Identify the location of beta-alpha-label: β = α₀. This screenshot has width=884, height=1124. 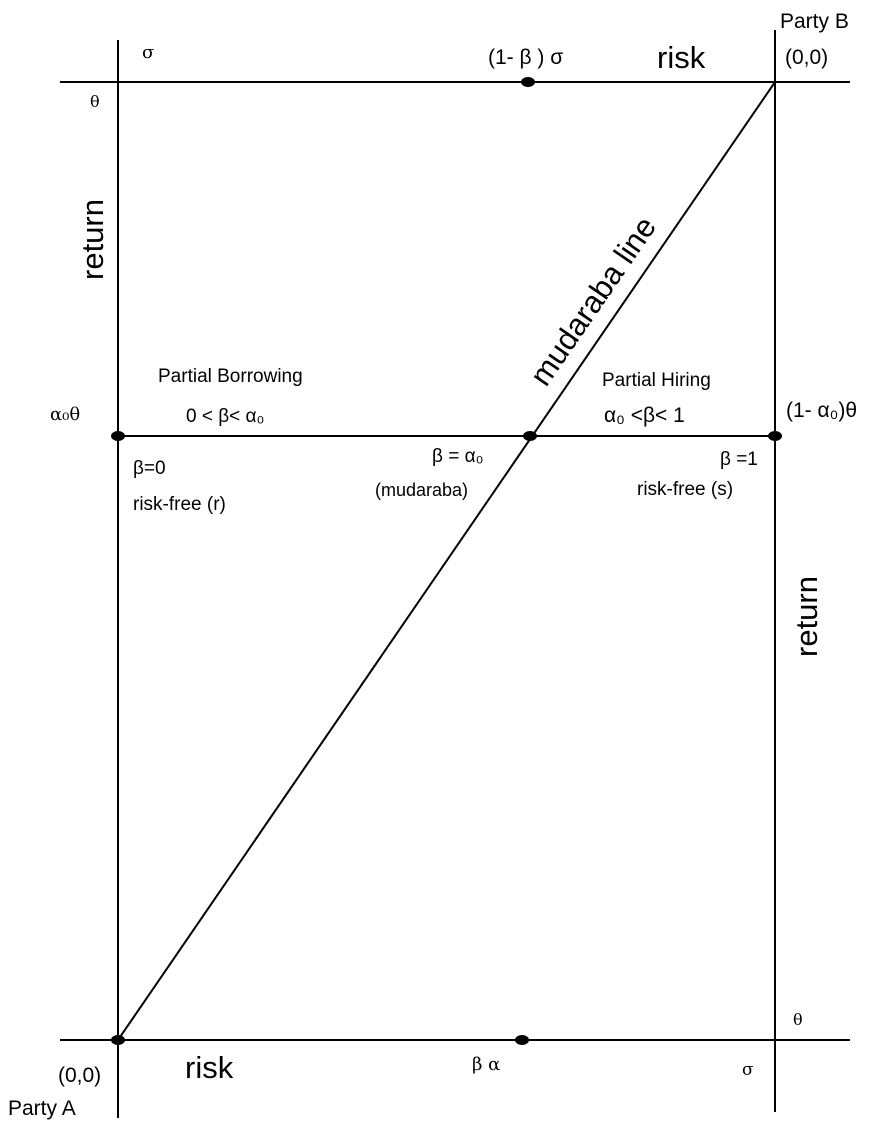
(457, 456).